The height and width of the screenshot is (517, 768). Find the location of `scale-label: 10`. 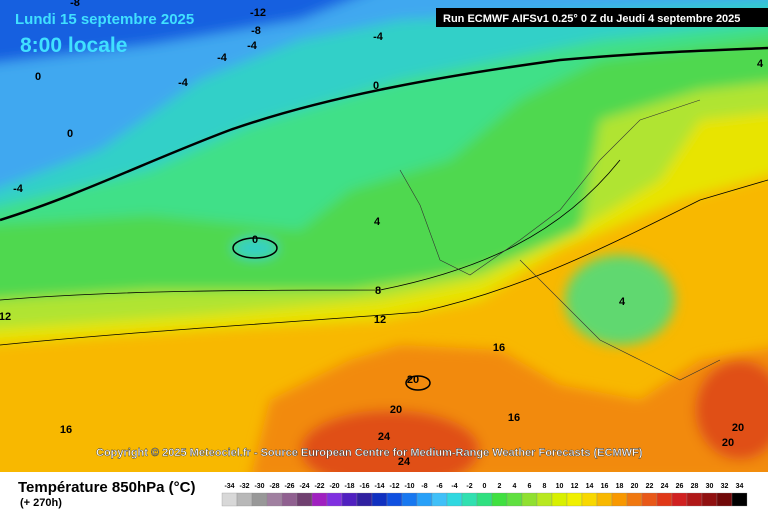

scale-label: 10 is located at coordinates (560, 486).